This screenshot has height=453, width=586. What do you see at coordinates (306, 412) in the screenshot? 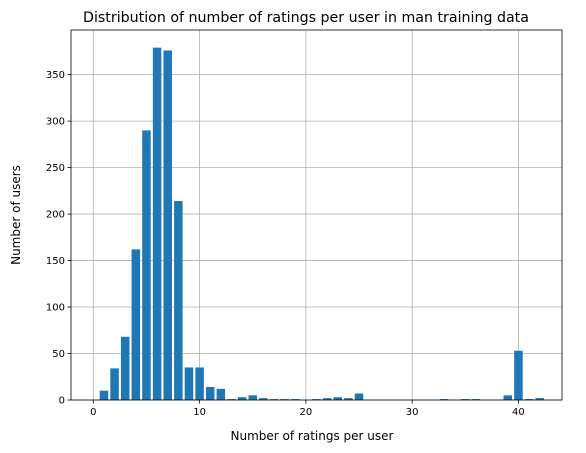
I see `x-tick-label: 20` at bounding box center [306, 412].